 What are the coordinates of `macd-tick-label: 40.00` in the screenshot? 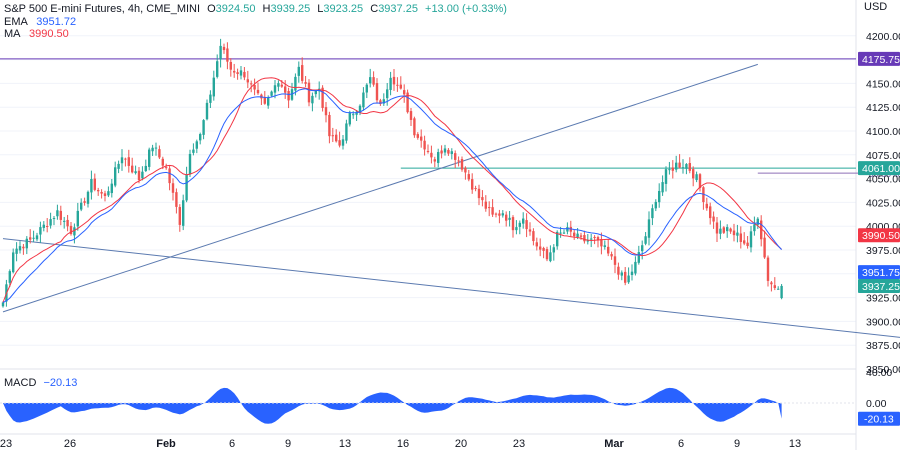 It's located at (879, 373).